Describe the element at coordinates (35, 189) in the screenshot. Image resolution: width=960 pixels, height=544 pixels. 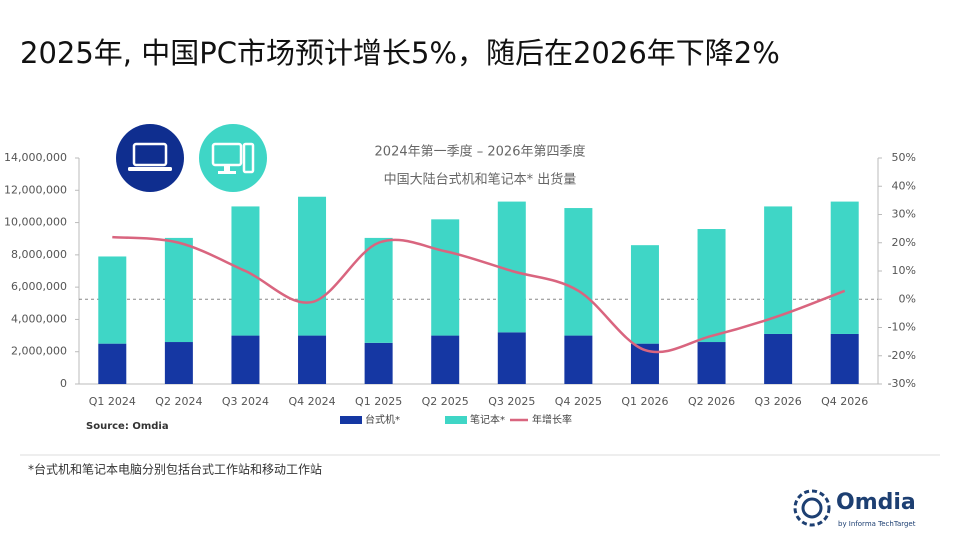
I see `y-tick-label: 12,000,000` at that location.